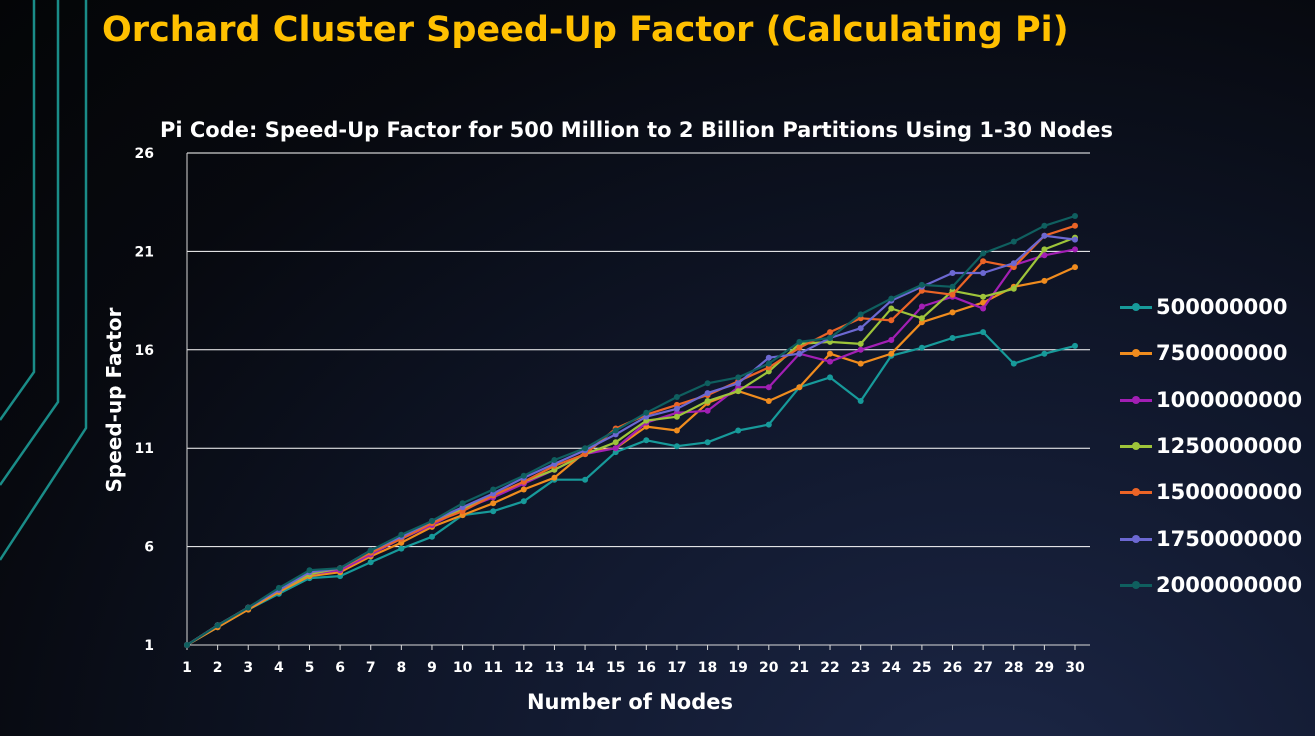 The height and width of the screenshot is (736, 1315). Describe the element at coordinates (892, 668) in the screenshot. I see `x-tick-label: 24` at that location.